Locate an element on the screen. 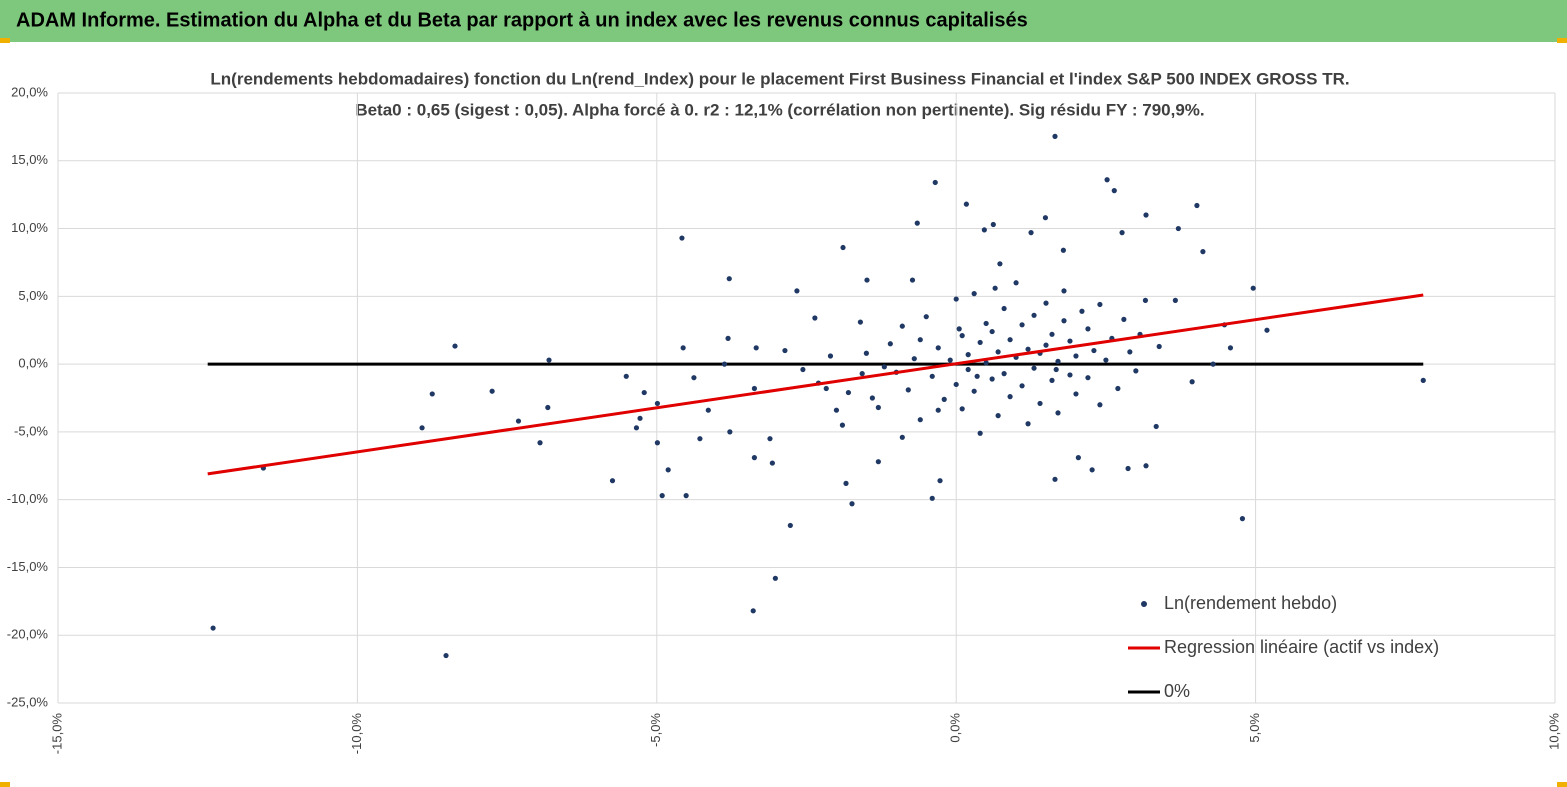 The height and width of the screenshot is (787, 1567). legend-label: Regression linéaire (actif vs index) is located at coordinates (1301, 647).